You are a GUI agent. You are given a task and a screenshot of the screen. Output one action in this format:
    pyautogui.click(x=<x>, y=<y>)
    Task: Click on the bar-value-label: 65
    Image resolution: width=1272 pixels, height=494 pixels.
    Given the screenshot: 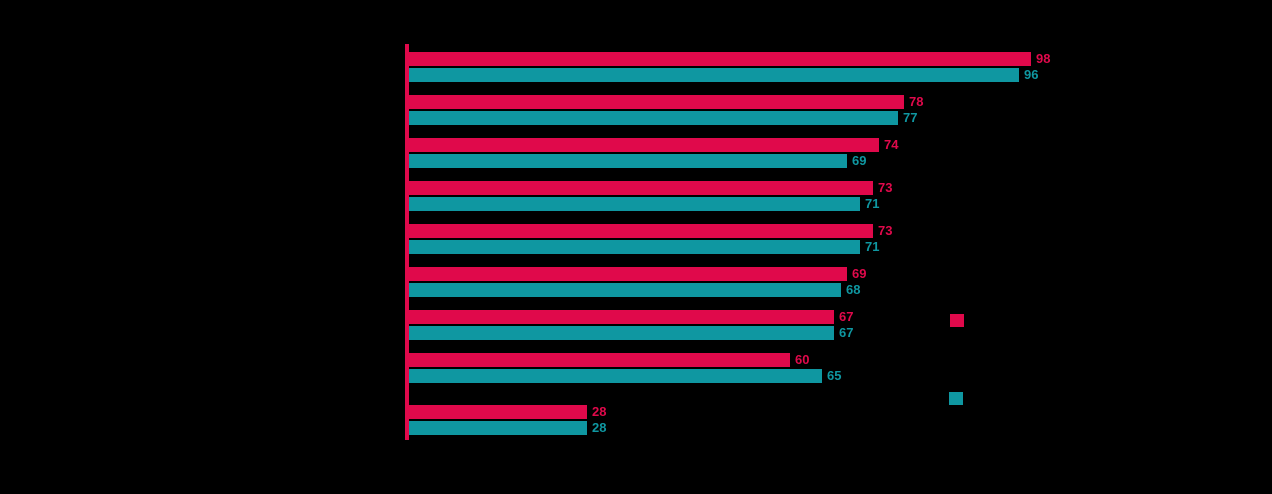 What is the action you would take?
    pyautogui.click(x=834, y=375)
    